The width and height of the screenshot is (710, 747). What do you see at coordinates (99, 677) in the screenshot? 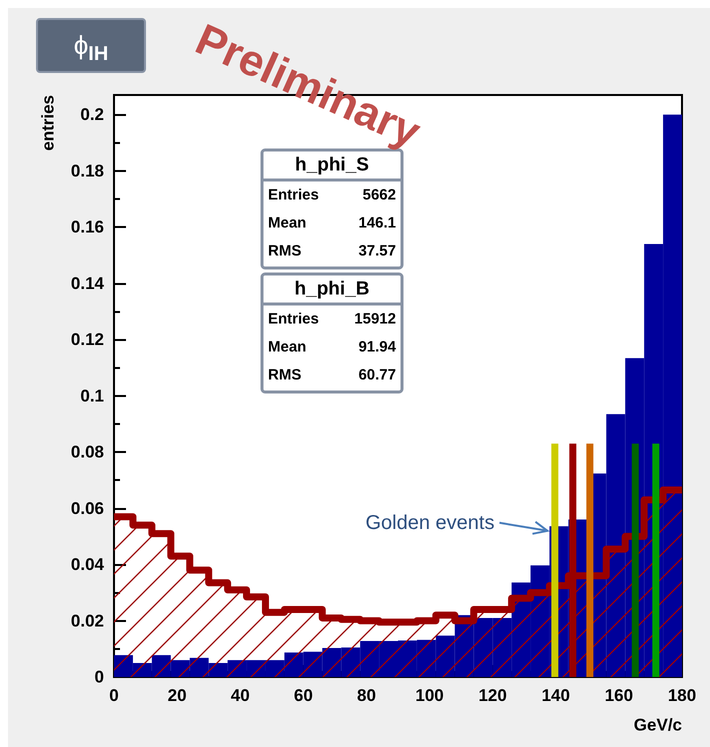
I see `y-tick-label: 0` at bounding box center [99, 677].